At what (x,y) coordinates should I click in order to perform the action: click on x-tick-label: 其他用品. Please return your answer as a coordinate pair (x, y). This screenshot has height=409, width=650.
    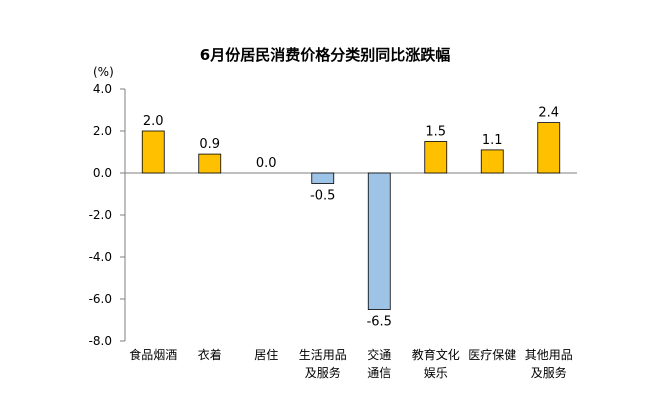
    Looking at the image, I should click on (549, 355).